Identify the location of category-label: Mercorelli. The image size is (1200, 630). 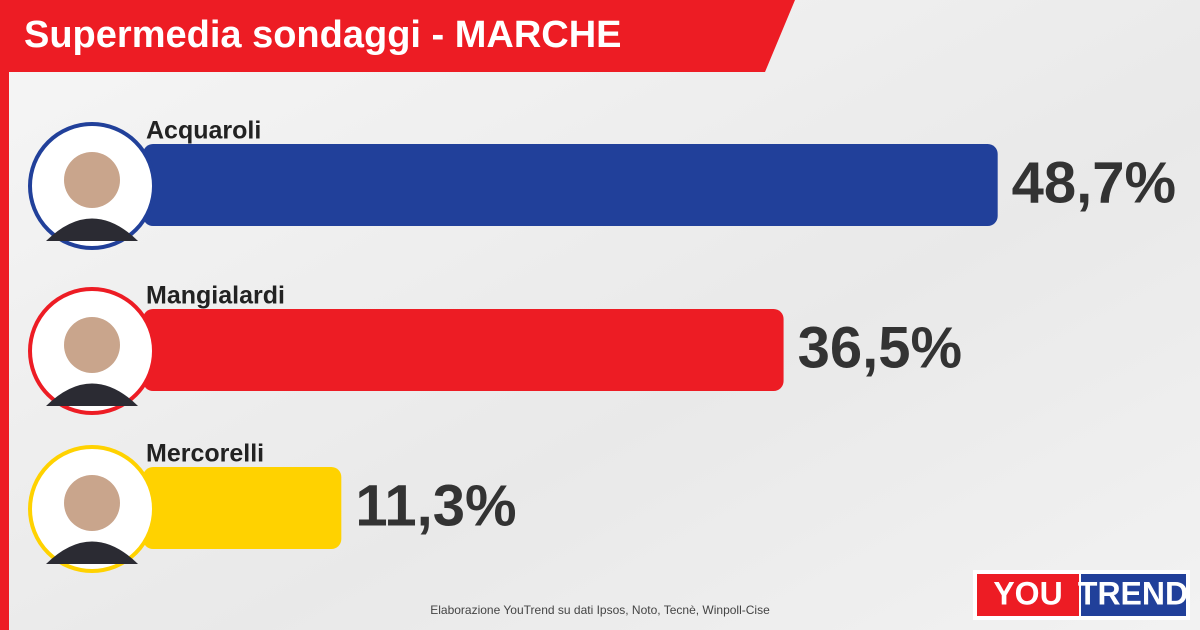
(205, 454).